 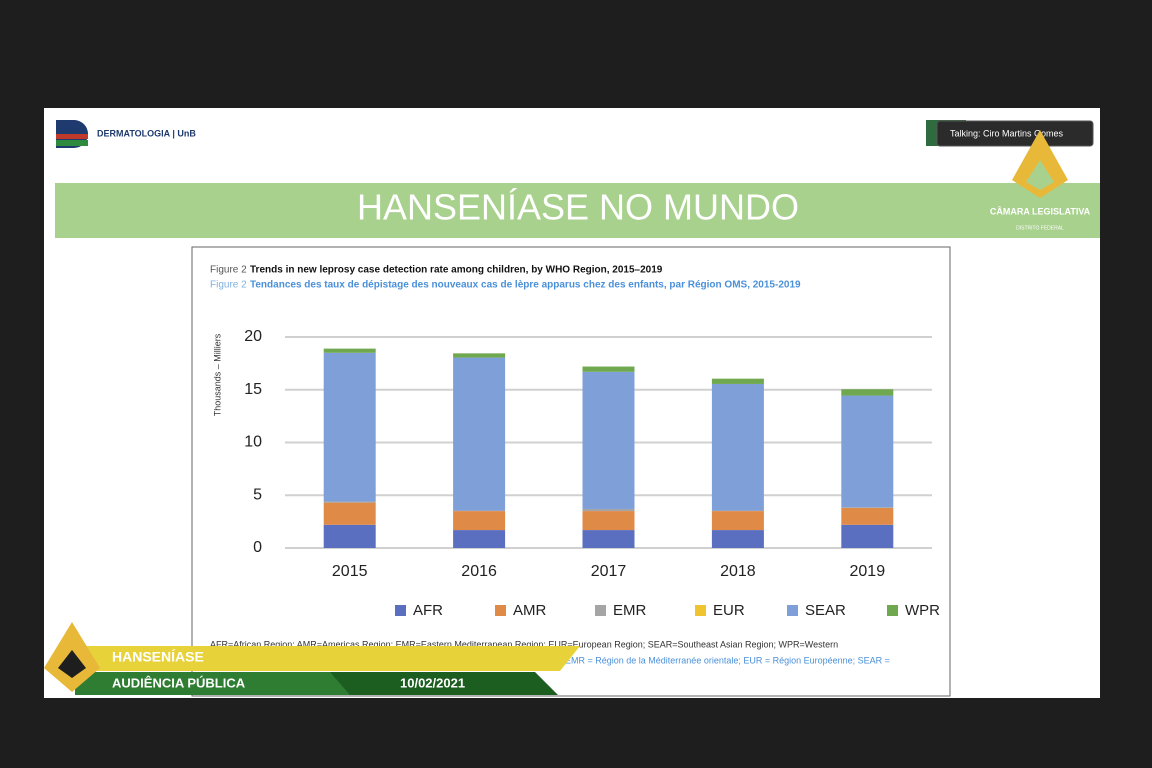 I want to click on y-axis-label: Thousands – Milliers, so click(x=217, y=374).